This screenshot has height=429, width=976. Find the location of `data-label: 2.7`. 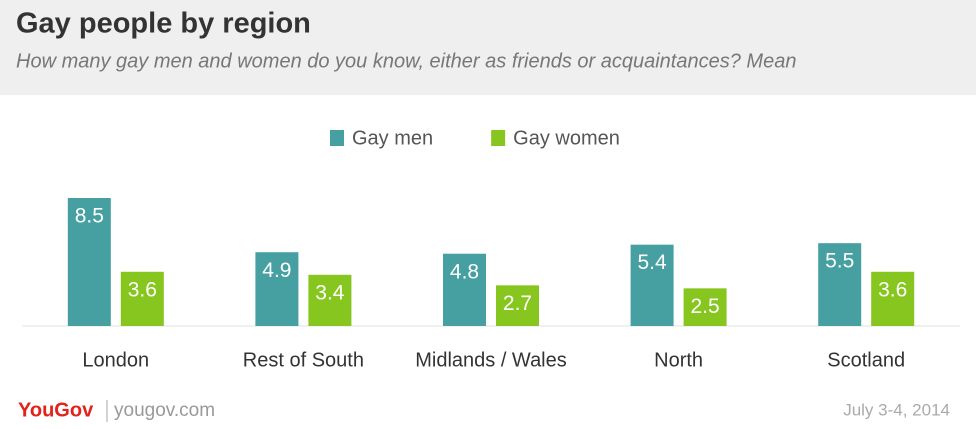

data-label: 2.7 is located at coordinates (517, 303).